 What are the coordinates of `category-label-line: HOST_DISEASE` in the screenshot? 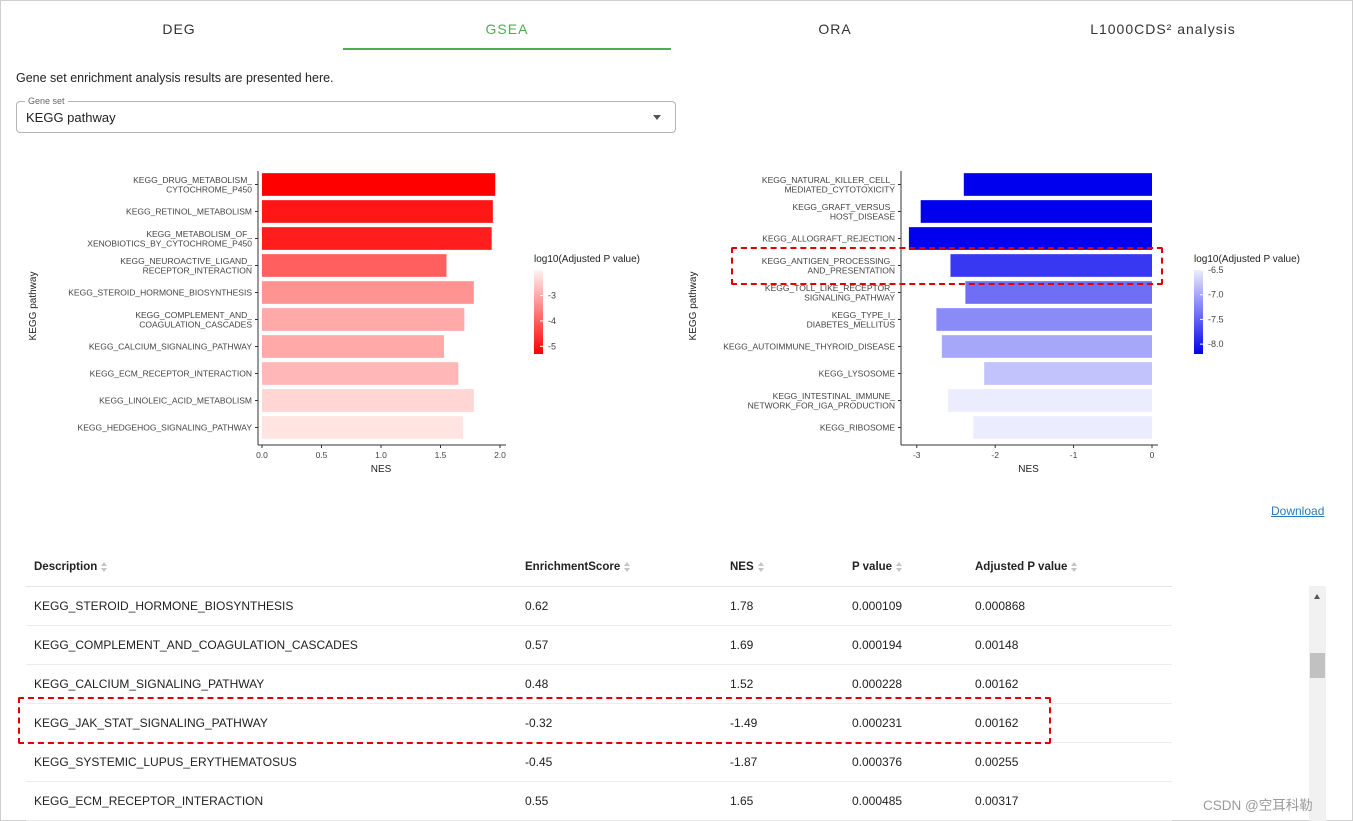 It's located at (863, 217).